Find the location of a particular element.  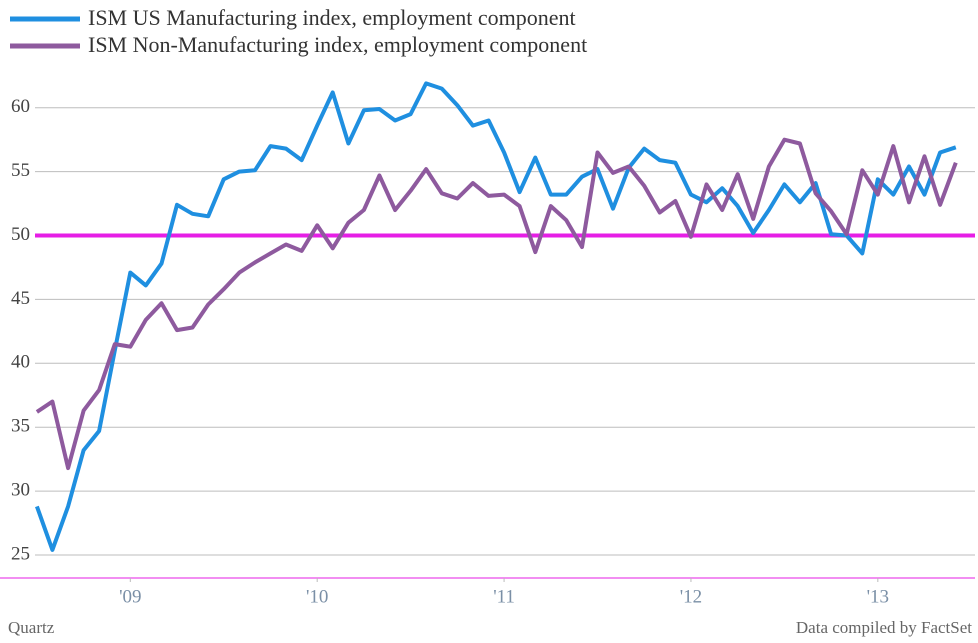

x-tick-label: '12 is located at coordinates (691, 596).